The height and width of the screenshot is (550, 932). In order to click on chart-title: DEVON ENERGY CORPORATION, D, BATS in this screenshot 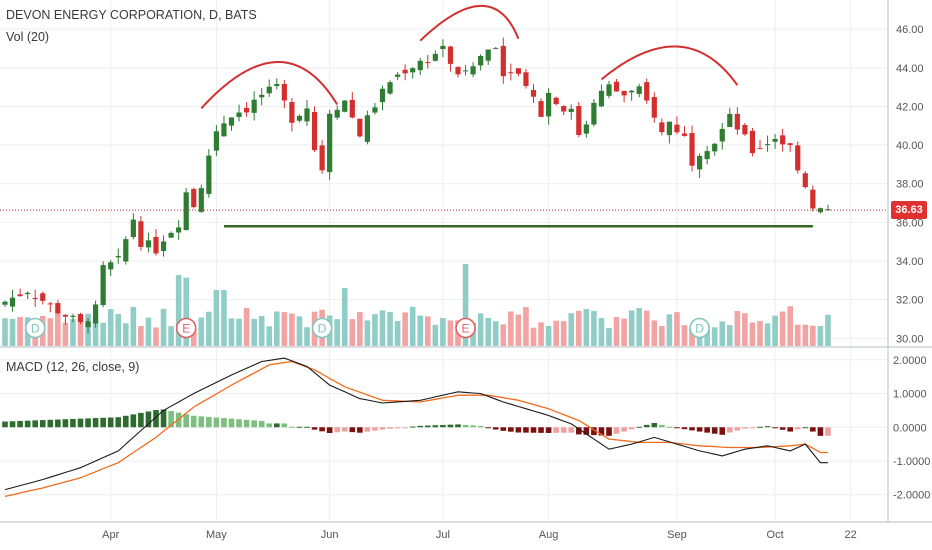, I will do `click(131, 15)`.